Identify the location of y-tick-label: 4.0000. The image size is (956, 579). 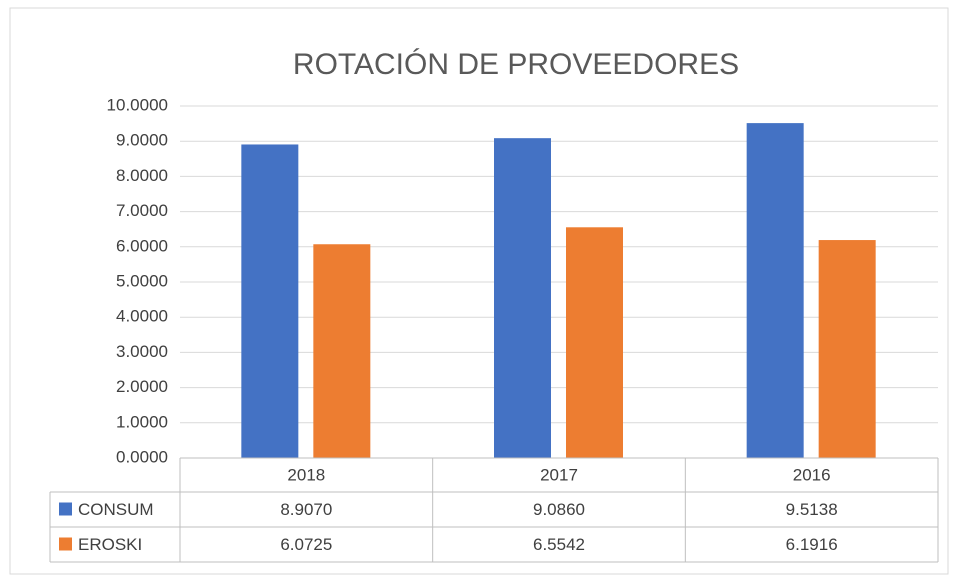
(142, 316).